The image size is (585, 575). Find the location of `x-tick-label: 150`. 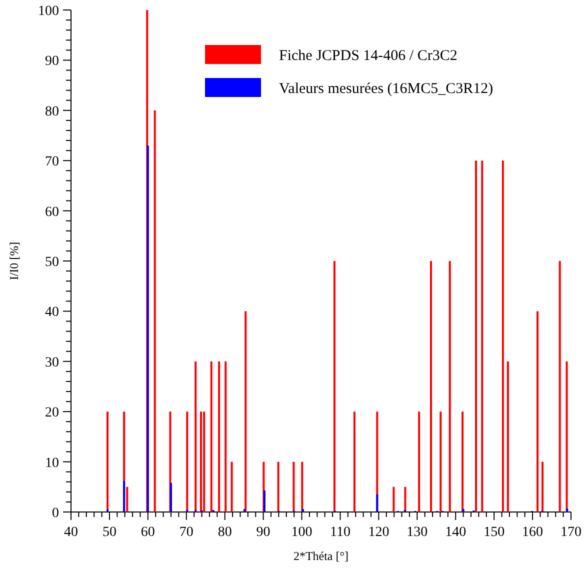

x-tick-label: 150 is located at coordinates (494, 532).